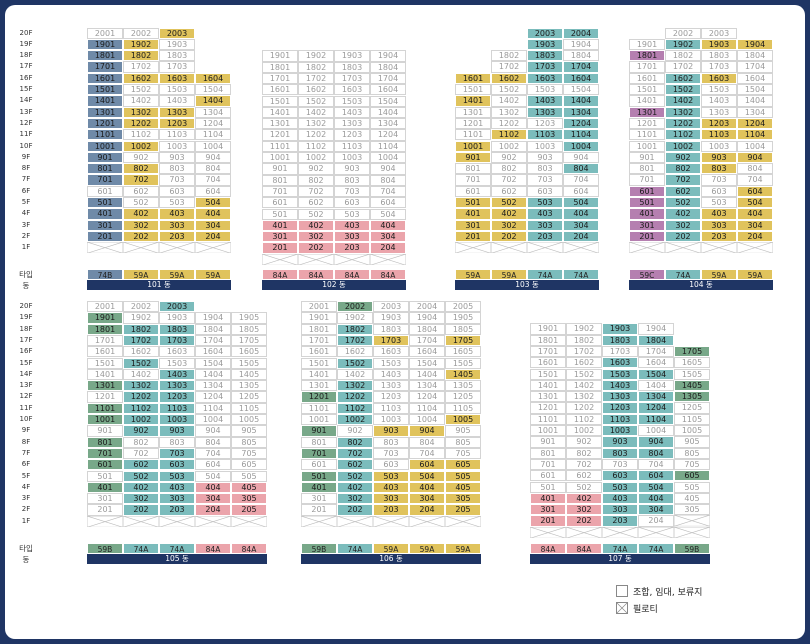  What do you see at coordinates (105, 33) in the screenshot?
I see `unit-cell: 2001` at bounding box center [105, 33].